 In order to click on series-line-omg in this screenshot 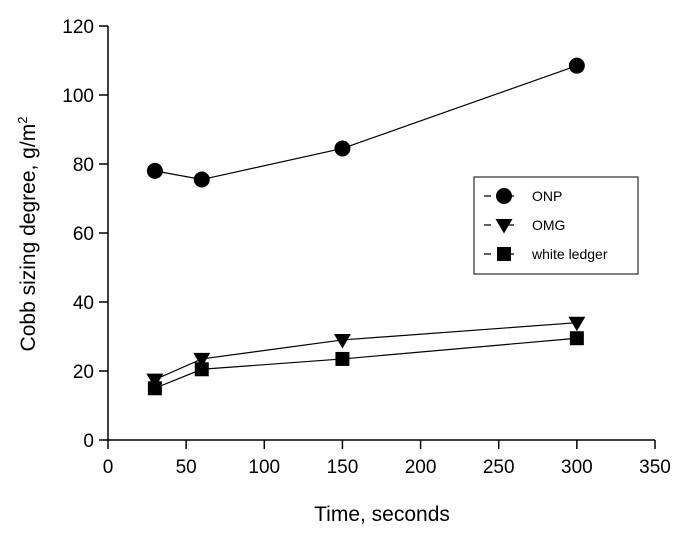, I will do `click(365, 351)`.